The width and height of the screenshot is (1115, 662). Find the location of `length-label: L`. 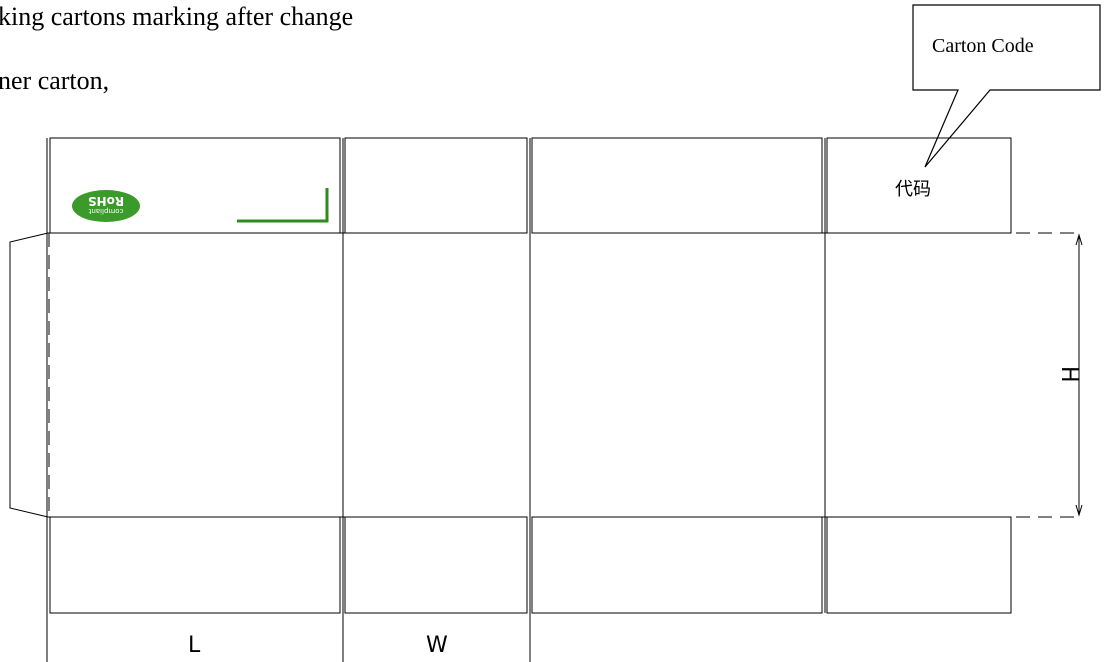

length-label: L is located at coordinates (194, 645).